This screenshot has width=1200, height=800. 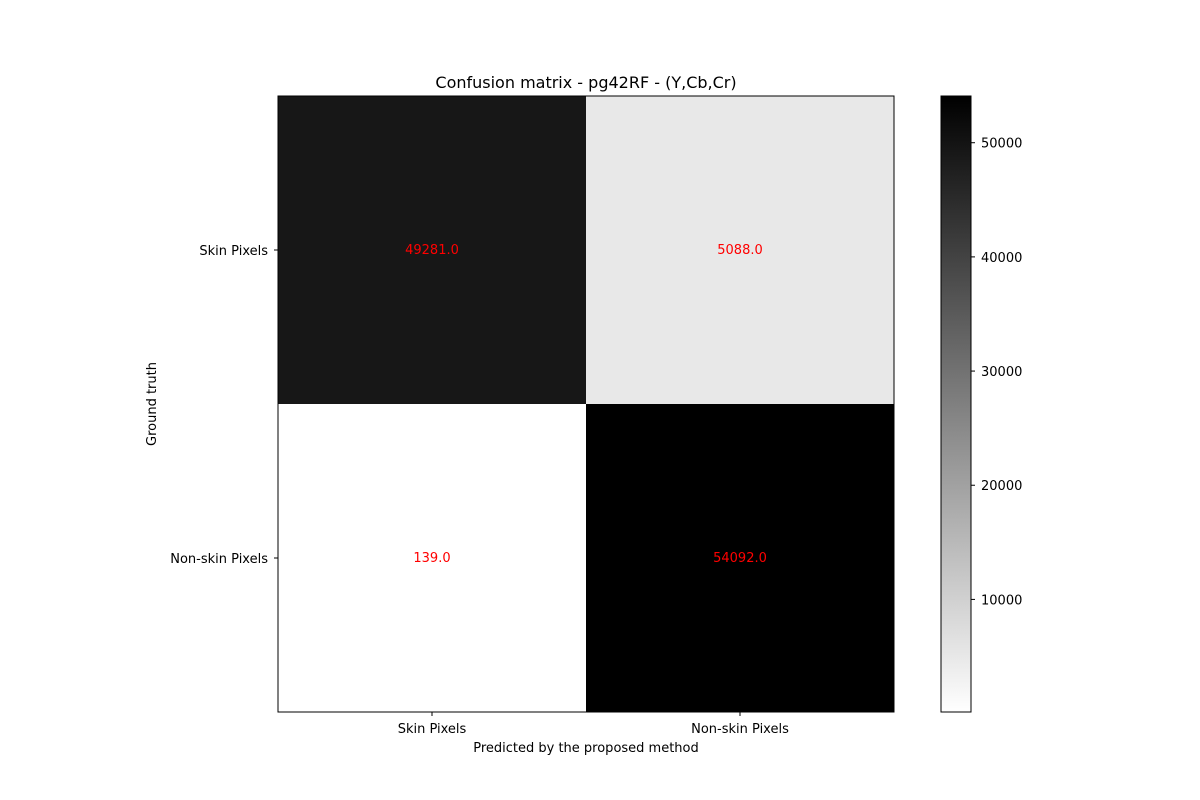 What do you see at coordinates (224, 405) in the screenshot?
I see `y-axis-ticks: Skin Pixels Non-skin Pixels` at bounding box center [224, 405].